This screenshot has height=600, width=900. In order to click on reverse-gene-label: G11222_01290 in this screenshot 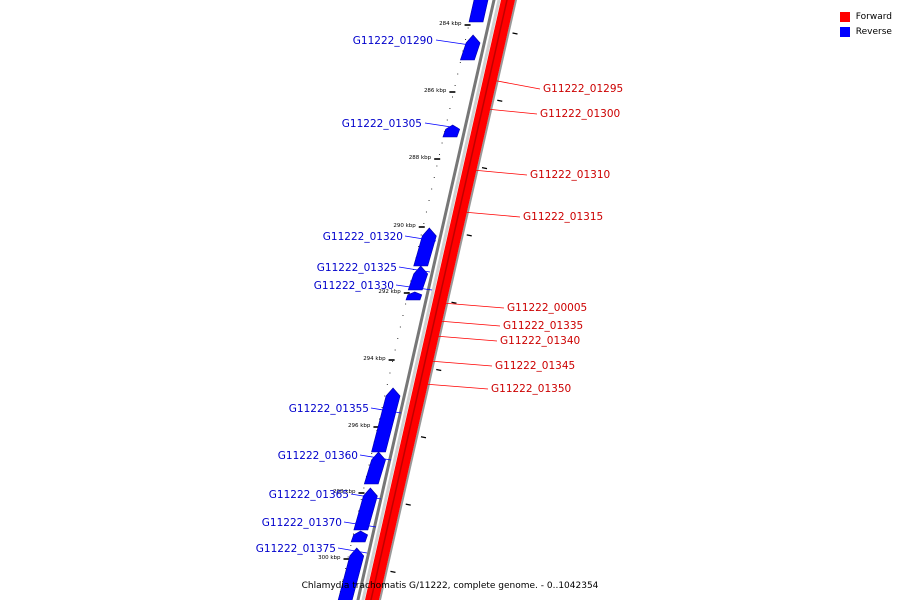, I will do `click(393, 41)`.